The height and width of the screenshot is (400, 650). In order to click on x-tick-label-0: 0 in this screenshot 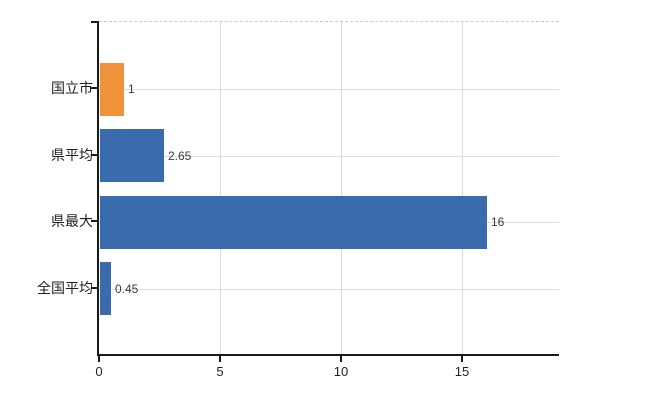, I will do `click(99, 371)`.